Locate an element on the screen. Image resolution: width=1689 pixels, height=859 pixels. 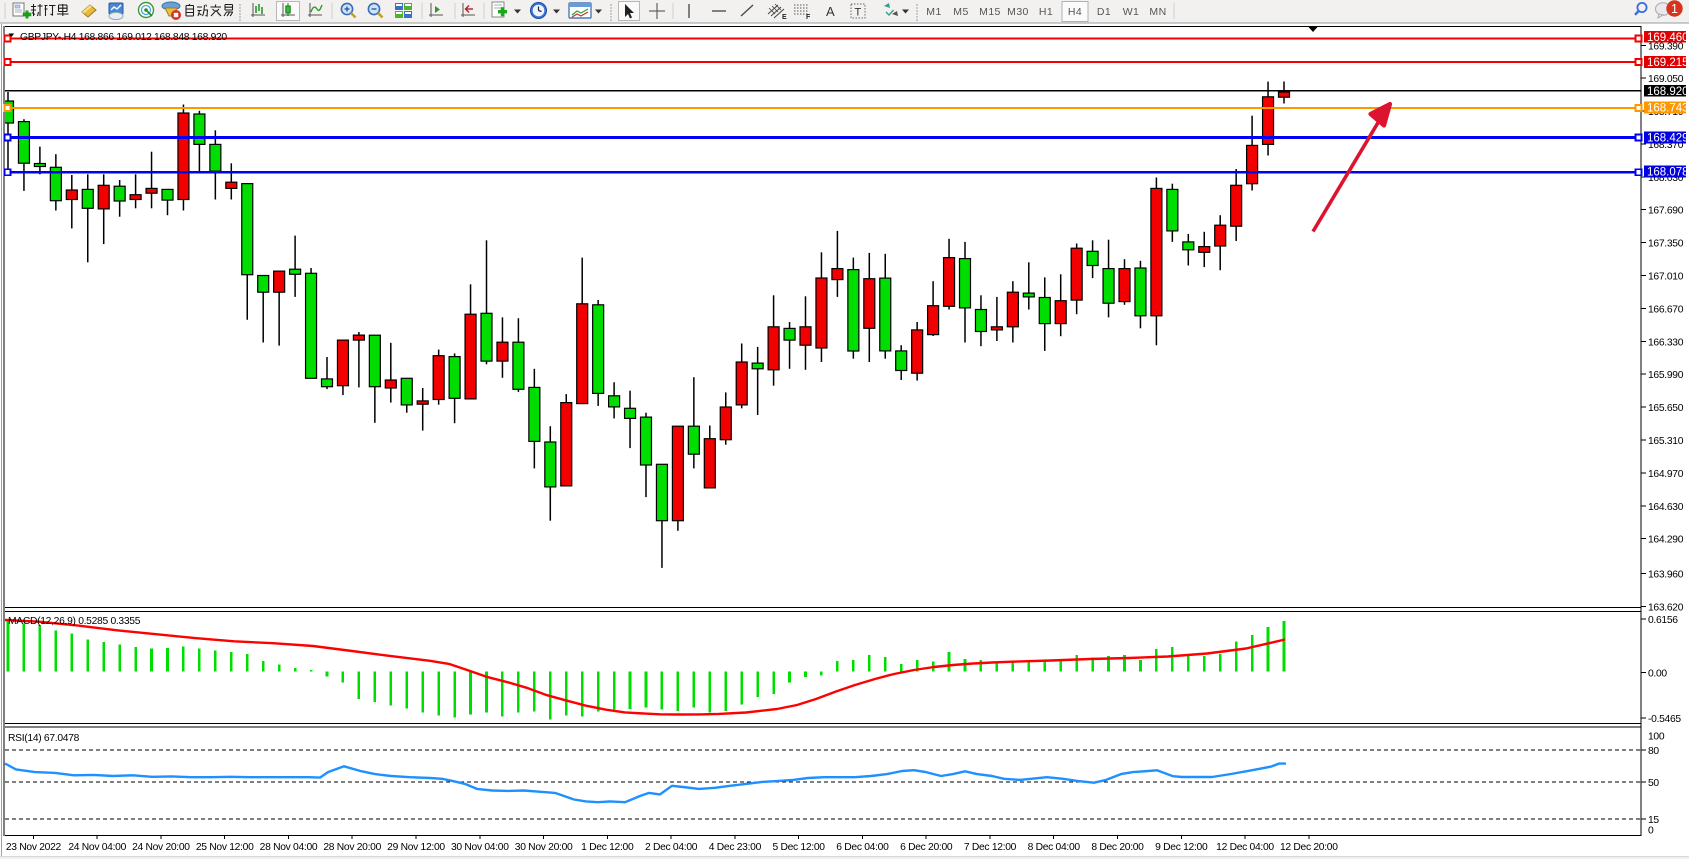
svg-text: RSI(14) 67.0478 is located at coordinates (44, 738).